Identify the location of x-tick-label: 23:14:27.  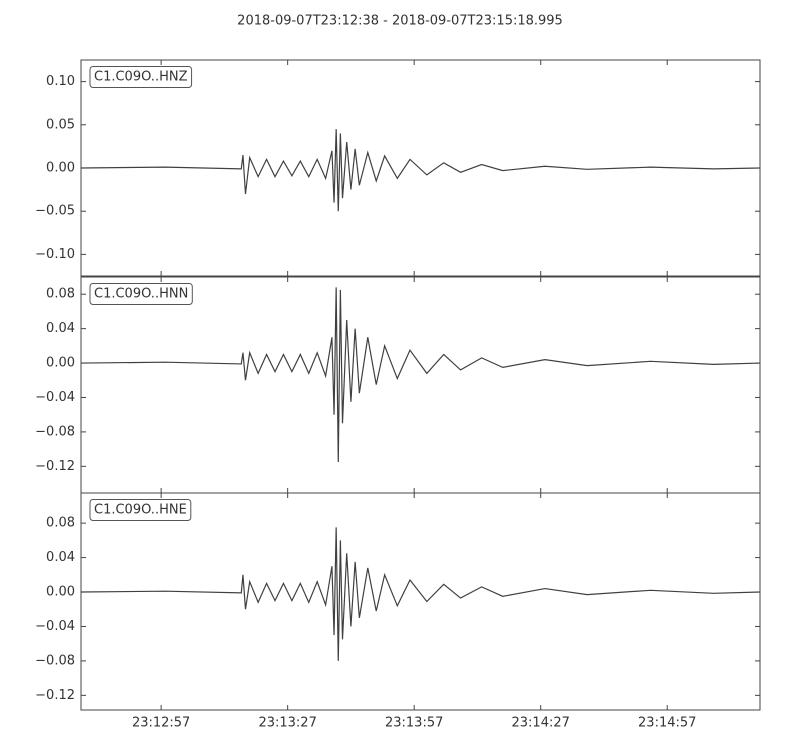
(541, 723).